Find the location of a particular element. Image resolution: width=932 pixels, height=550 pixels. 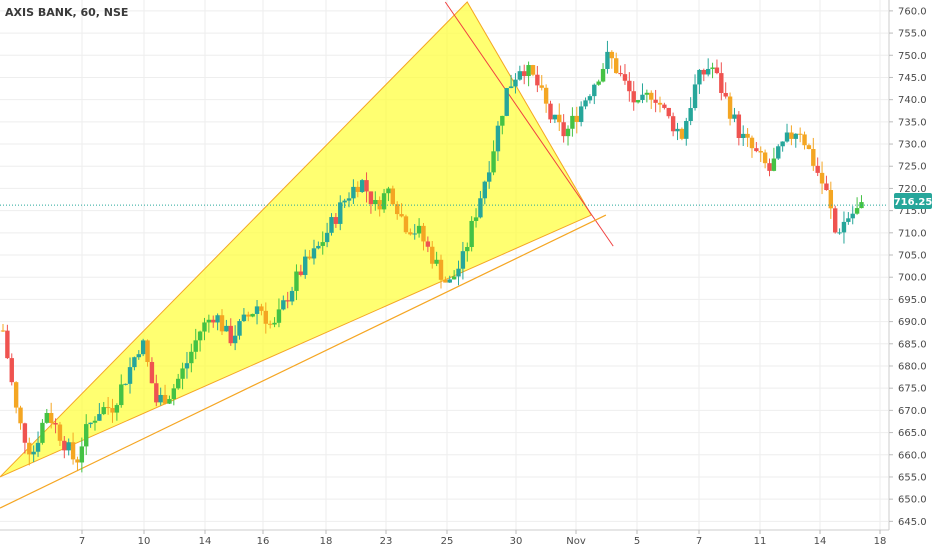

y-tick-label: 740.0 is located at coordinates (912, 100).